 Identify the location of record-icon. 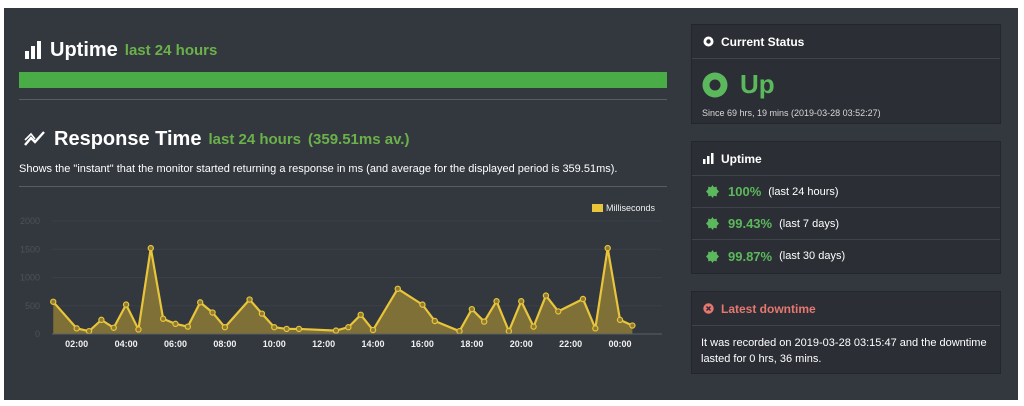
(708, 41).